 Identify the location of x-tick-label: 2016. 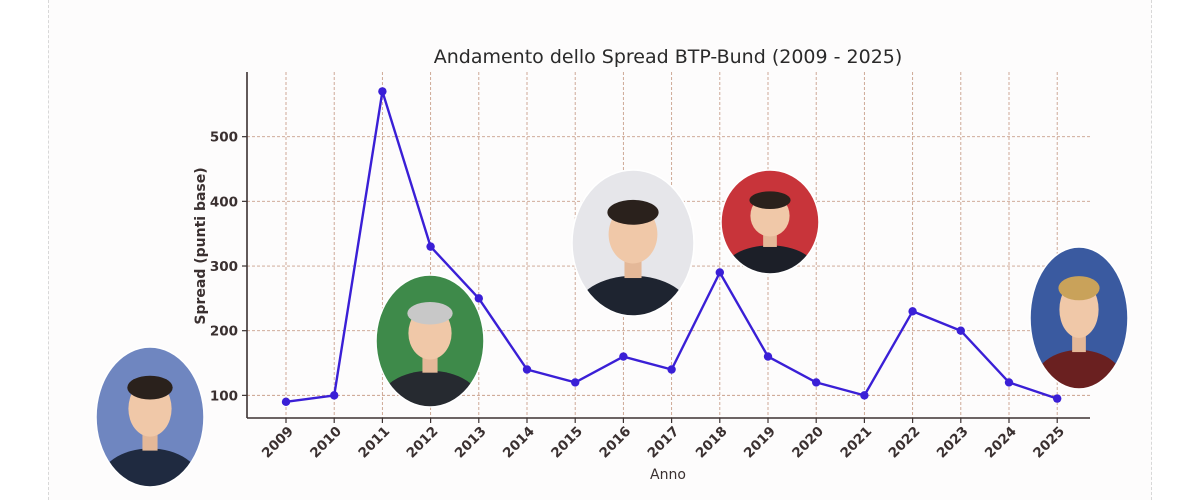
(615, 443).